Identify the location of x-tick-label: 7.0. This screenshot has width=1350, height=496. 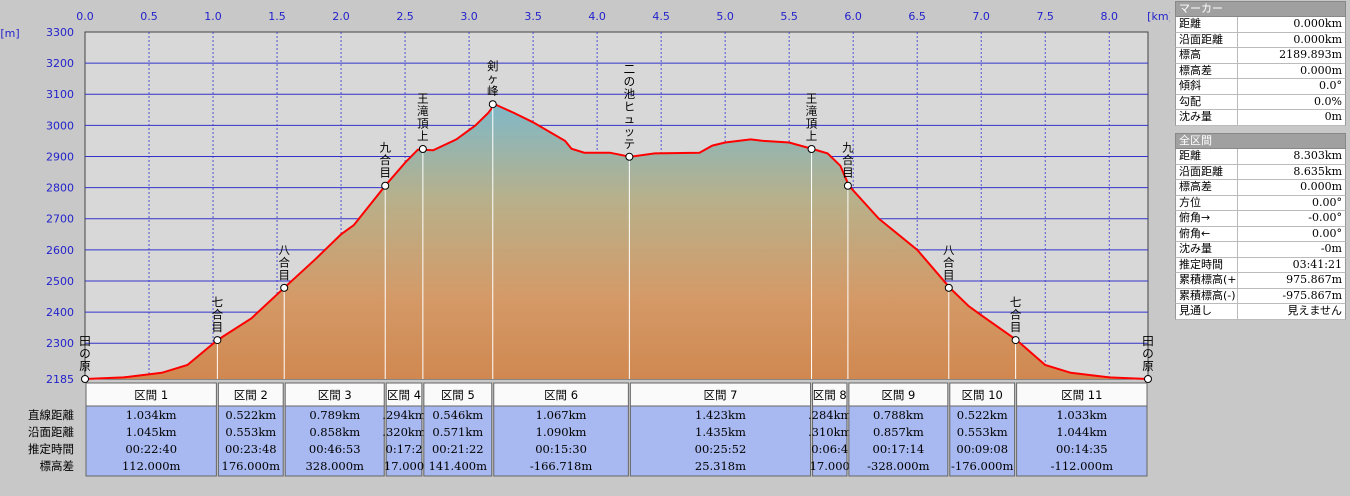
(981, 16).